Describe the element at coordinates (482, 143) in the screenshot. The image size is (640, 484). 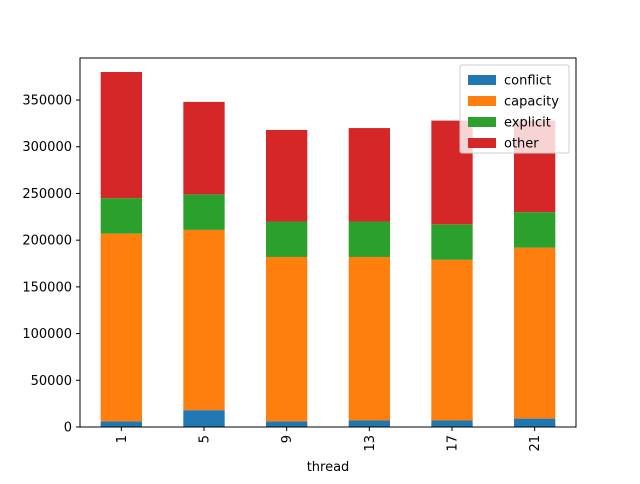
I see `legend-swatch-other` at that location.